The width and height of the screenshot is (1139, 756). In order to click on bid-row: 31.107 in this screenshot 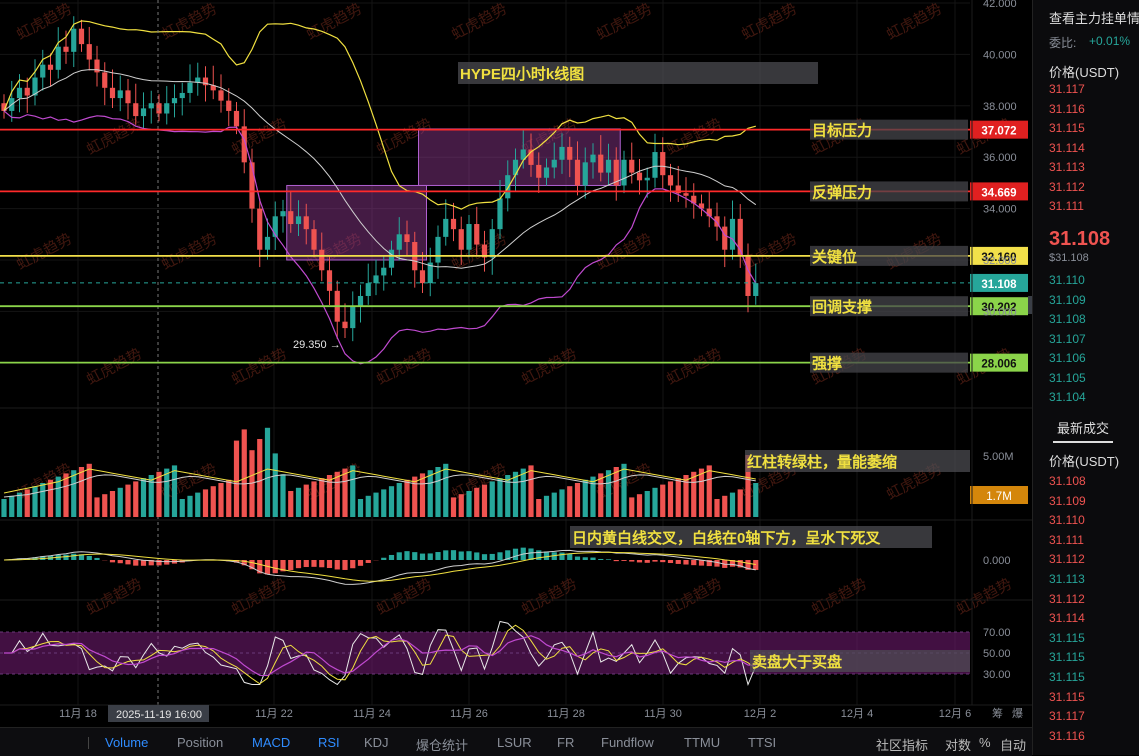, I will do `click(1067, 339)`.